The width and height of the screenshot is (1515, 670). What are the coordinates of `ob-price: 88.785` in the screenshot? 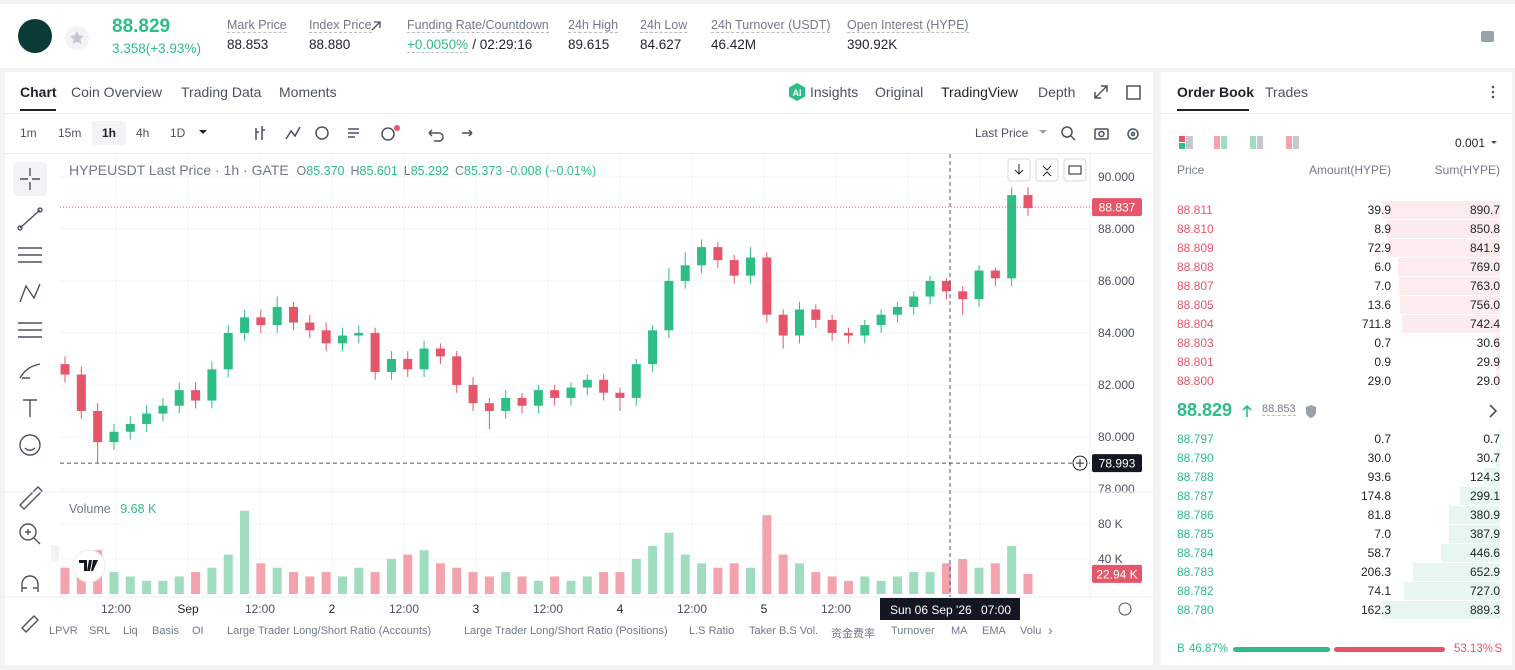 It's located at (1195, 534).